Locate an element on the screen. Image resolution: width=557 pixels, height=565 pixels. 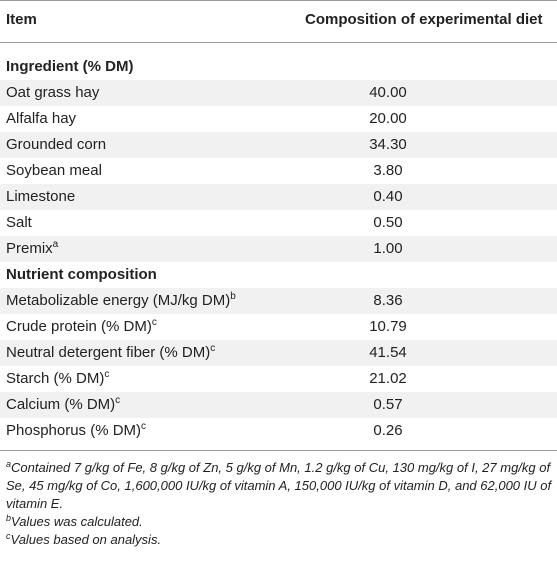
table-row: Premixa 1.00 is located at coordinates (278, 249).